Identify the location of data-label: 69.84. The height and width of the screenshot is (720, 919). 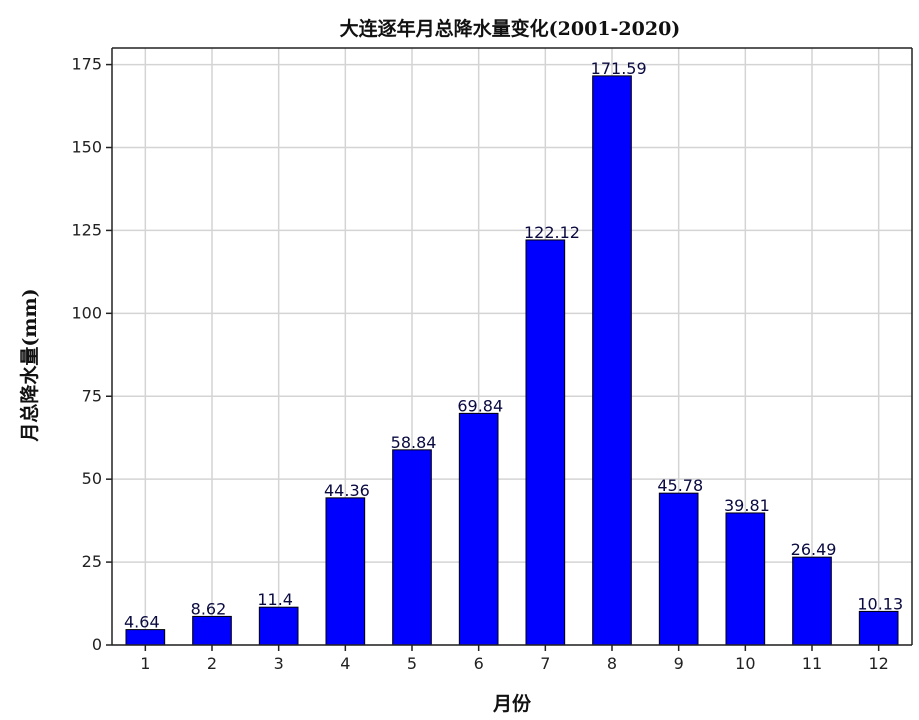
(480, 405).